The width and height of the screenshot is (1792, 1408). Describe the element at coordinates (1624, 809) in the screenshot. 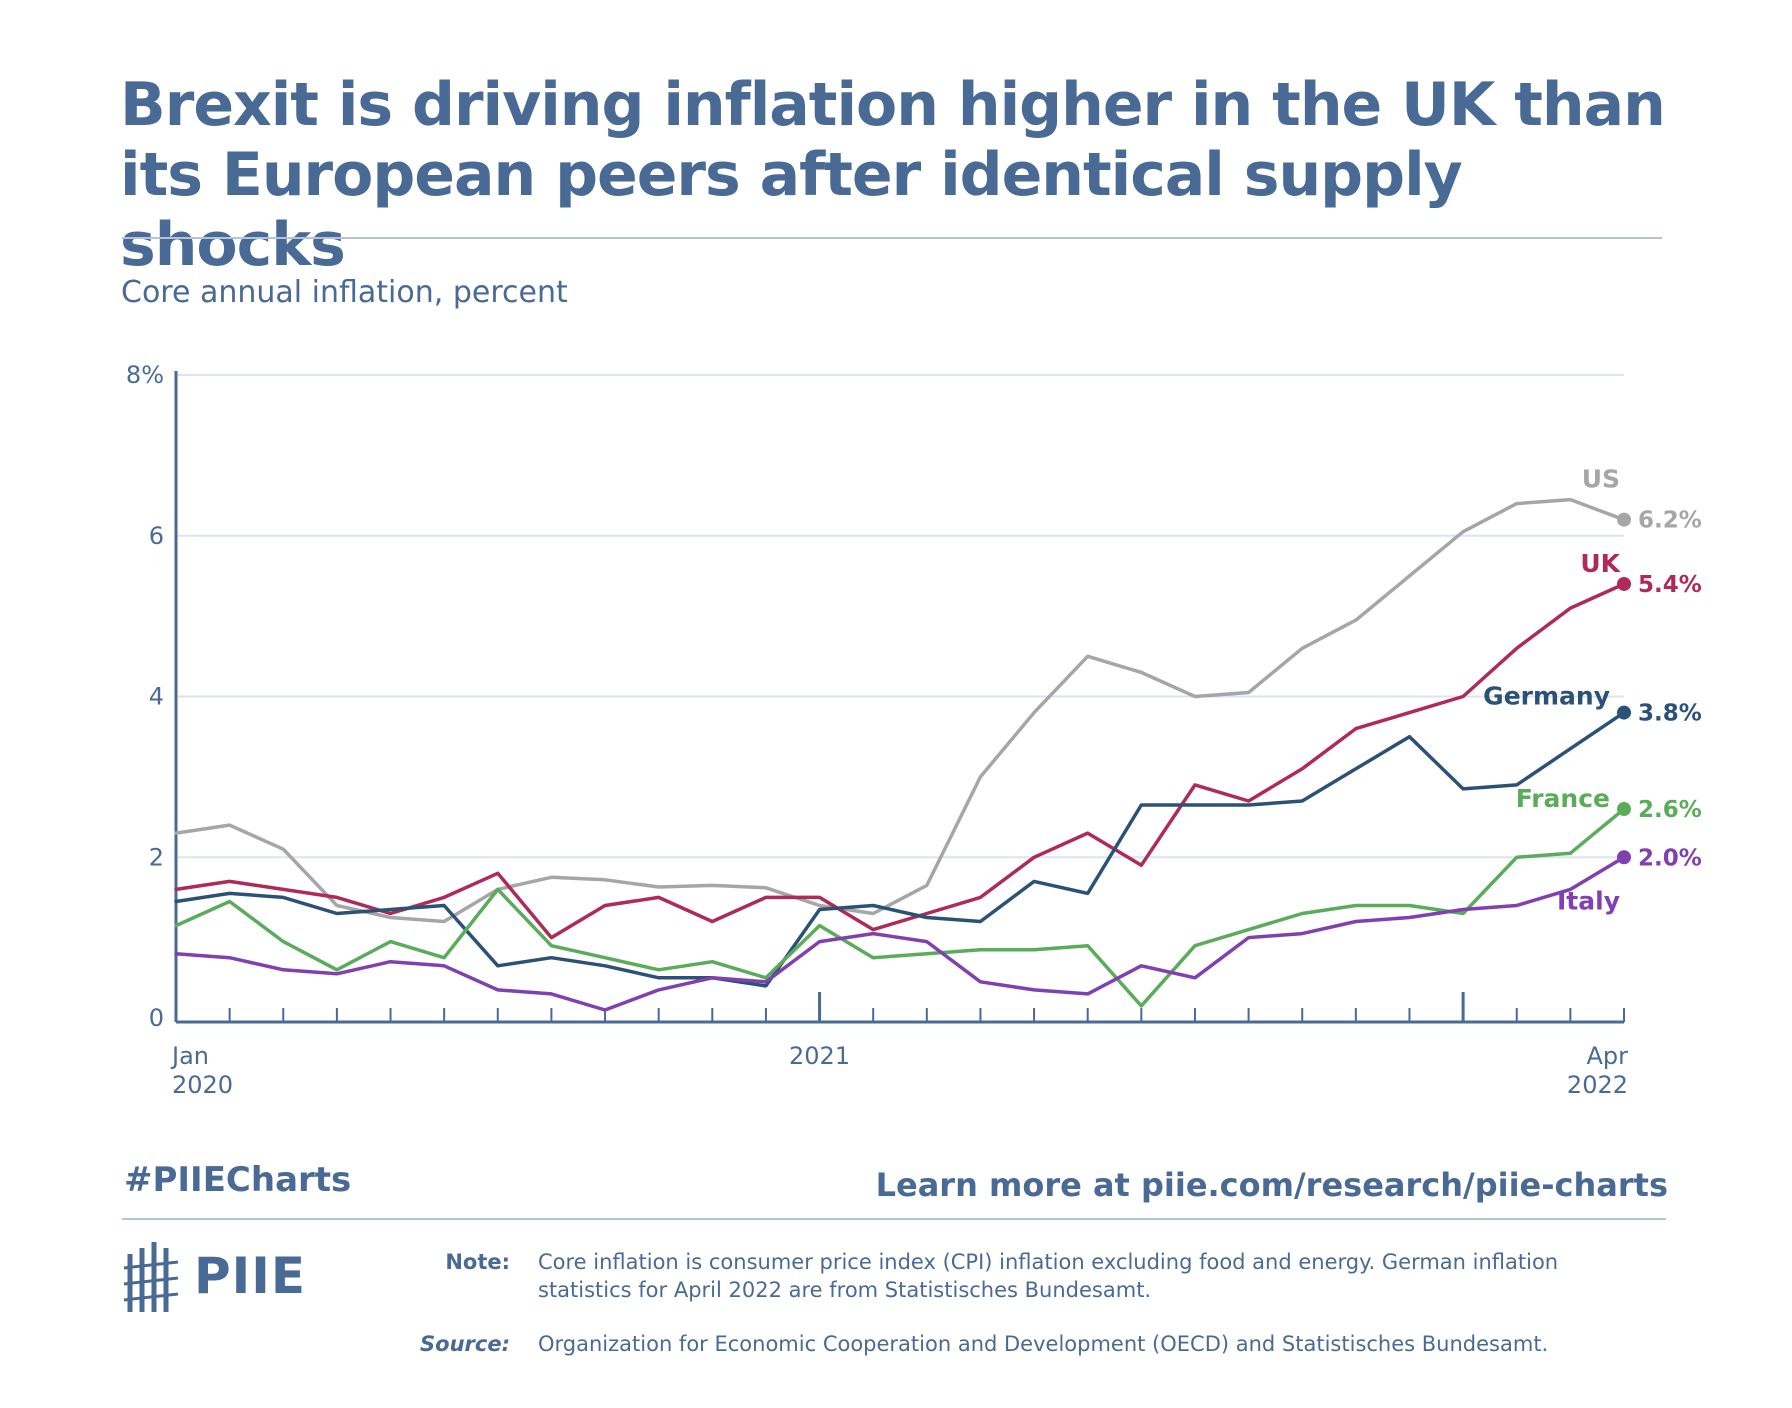

I see `series-endpoint-france` at that location.